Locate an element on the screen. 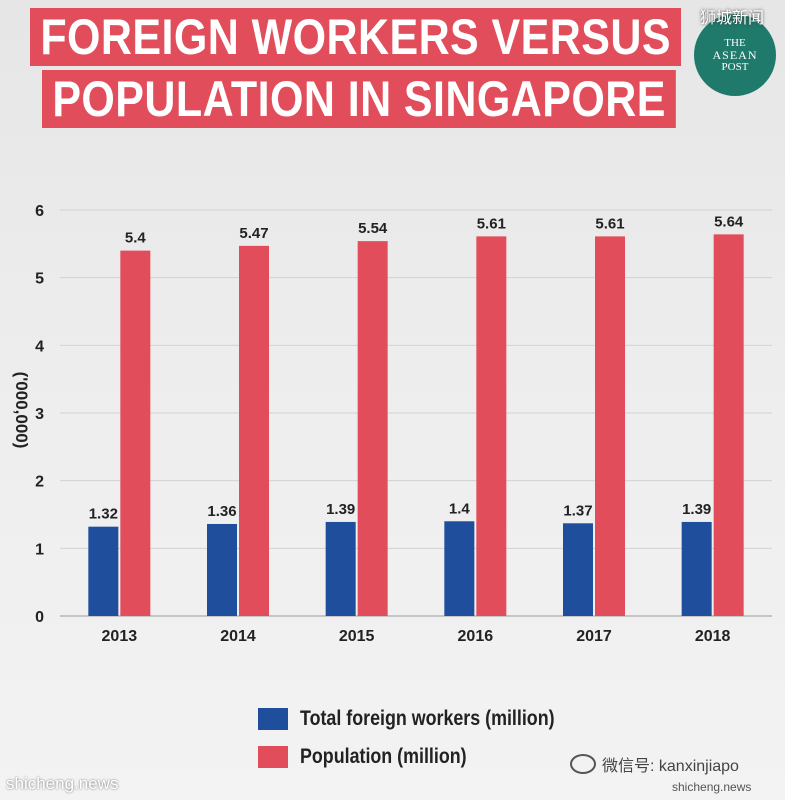  watermark-wechat-text: 微信号: kanxinjiapo is located at coordinates (670, 766).